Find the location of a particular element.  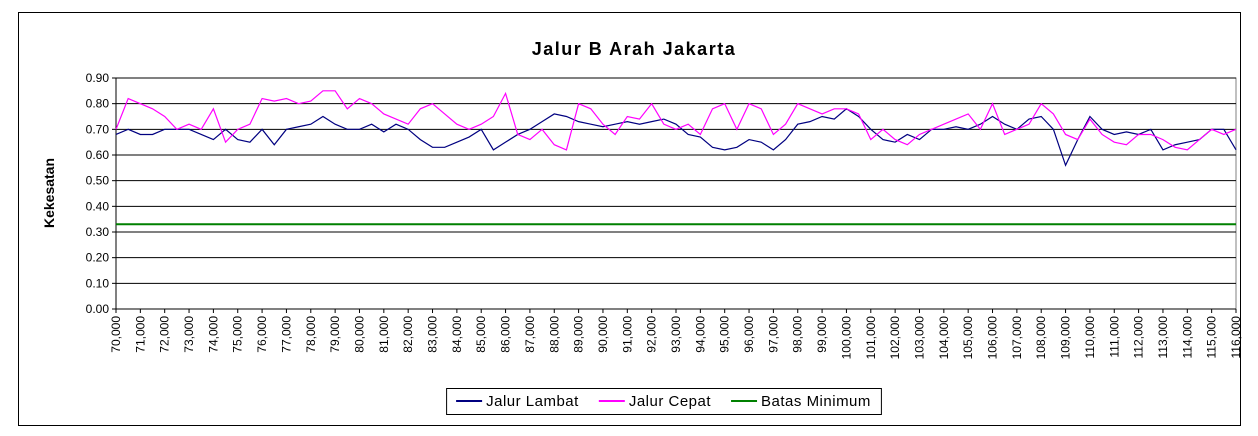

x-tick-label: 77,000 is located at coordinates (286, 334).